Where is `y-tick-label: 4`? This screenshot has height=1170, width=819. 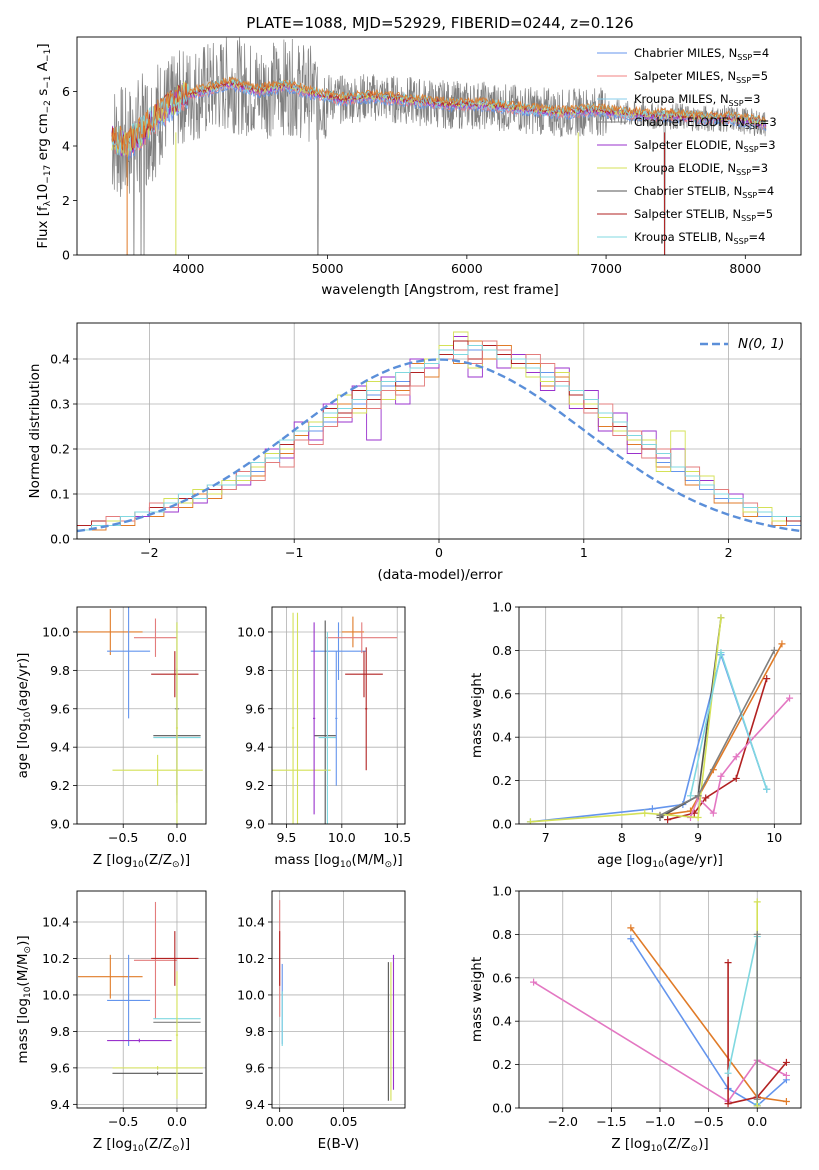
y-tick-label: 4 is located at coordinates (66, 146).